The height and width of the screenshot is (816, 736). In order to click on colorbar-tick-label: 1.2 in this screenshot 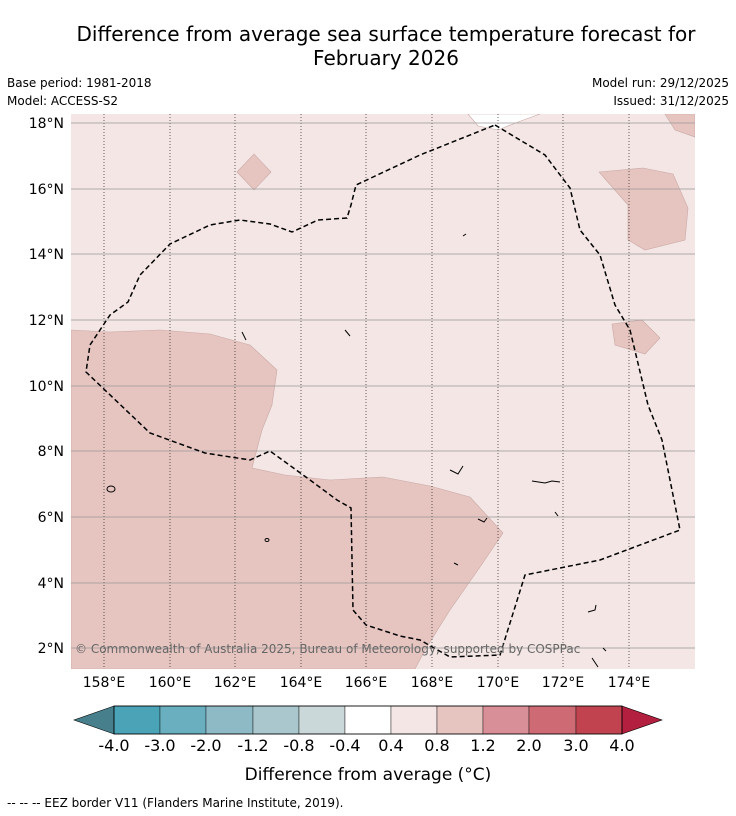, I will do `click(482, 745)`.